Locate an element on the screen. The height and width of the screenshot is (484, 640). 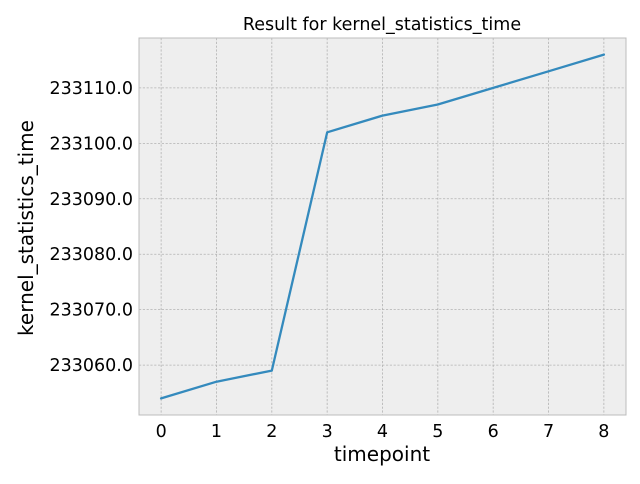
chart-title: Result for kernel_statistics_time is located at coordinates (382, 25).